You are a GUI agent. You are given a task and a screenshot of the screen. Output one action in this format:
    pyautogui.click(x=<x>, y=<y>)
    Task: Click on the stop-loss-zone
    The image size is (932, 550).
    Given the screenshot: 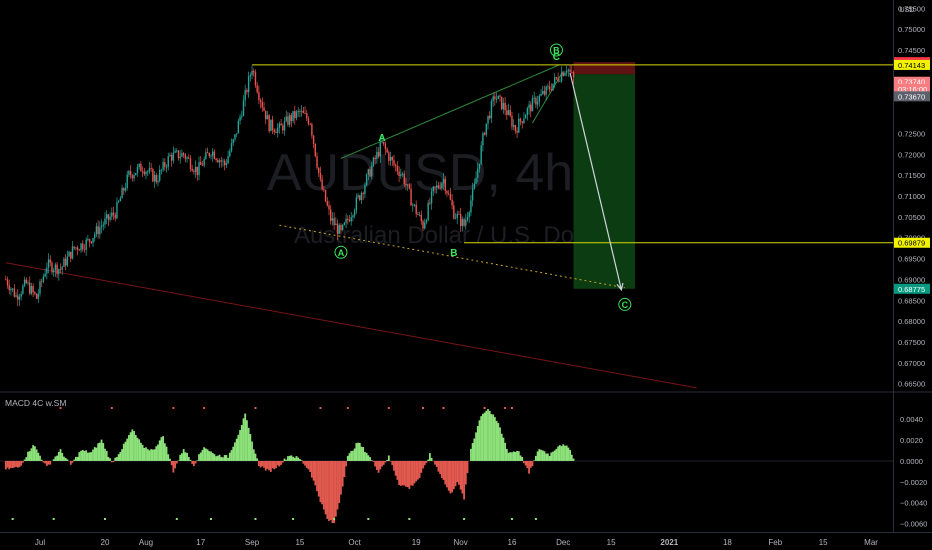 What is the action you would take?
    pyautogui.click(x=604, y=68)
    